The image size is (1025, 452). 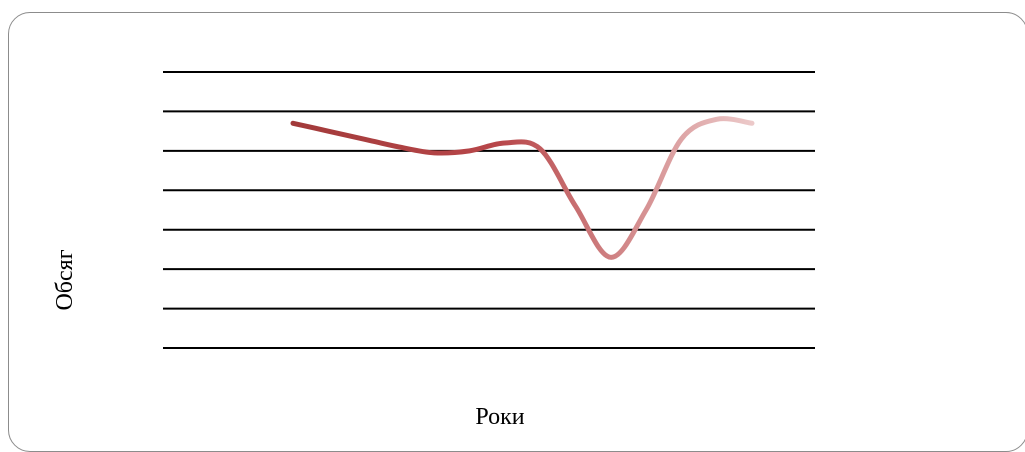 I want to click on series-line, so click(x=522, y=188).